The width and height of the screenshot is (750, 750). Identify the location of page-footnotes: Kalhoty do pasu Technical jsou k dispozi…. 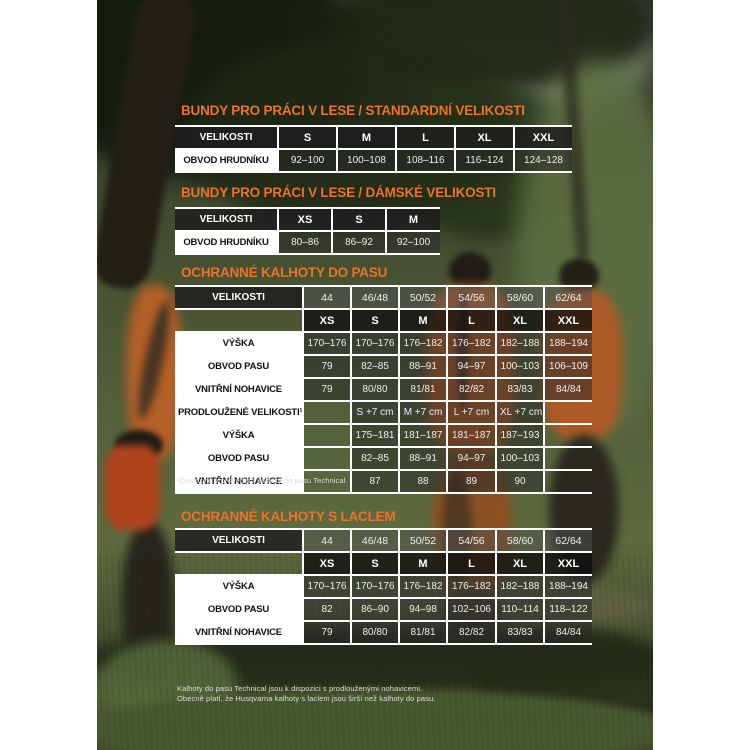
(306, 694).